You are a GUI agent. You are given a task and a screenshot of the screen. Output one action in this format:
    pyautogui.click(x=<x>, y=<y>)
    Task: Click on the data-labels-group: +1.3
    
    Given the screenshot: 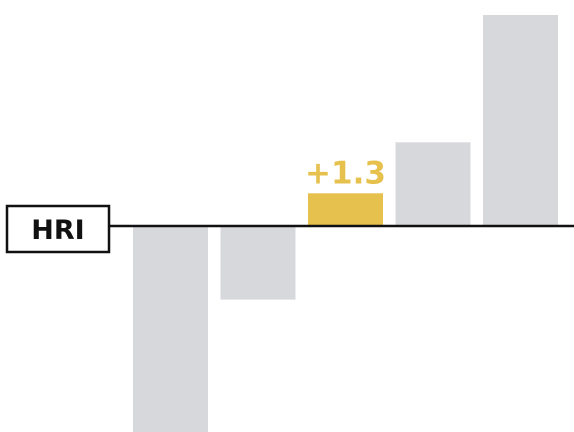 What is the action you would take?
    pyautogui.click(x=345, y=173)
    